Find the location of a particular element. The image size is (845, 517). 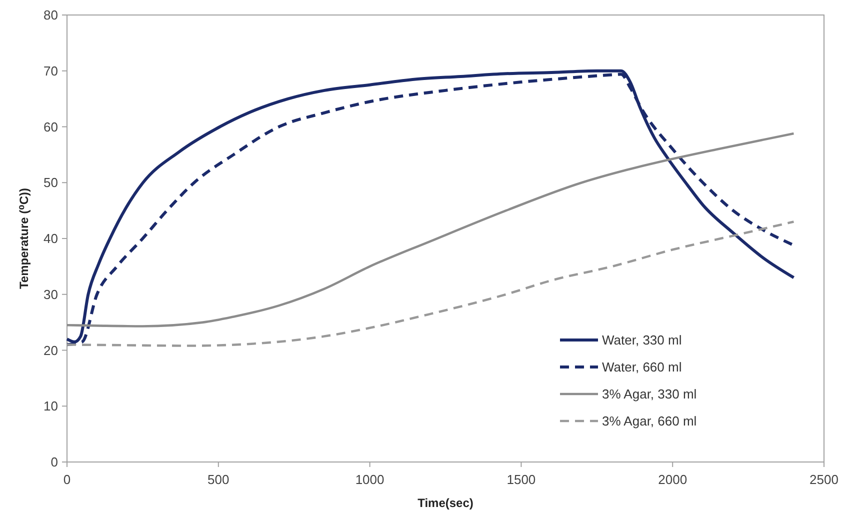

x-tick-label: 2000 is located at coordinates (673, 479).